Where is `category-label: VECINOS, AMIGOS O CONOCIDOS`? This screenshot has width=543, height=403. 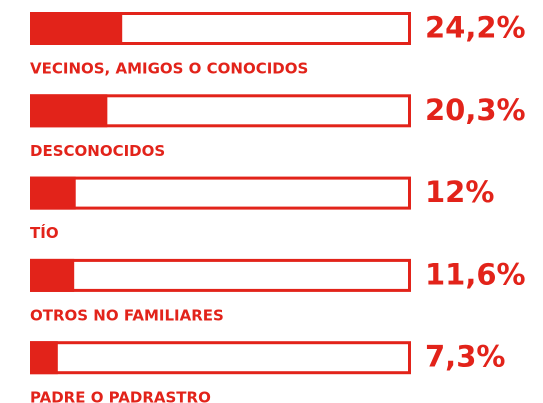
category-label: VECINOS, AMIGOS O CONOCIDOS is located at coordinates (169, 69).